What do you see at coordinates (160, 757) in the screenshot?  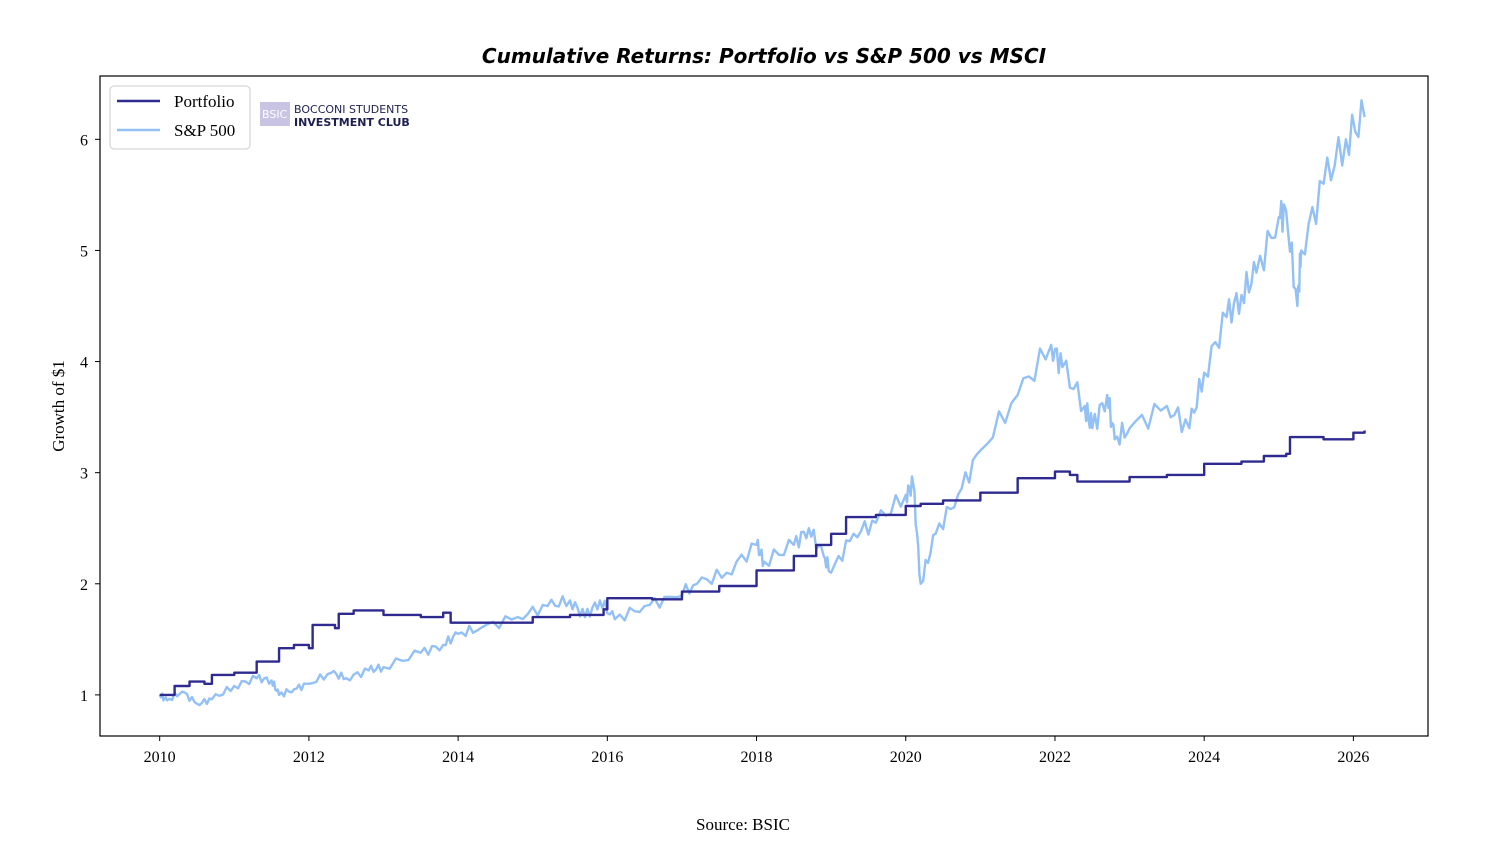 I see `x-tick-label: 2010` at bounding box center [160, 757].